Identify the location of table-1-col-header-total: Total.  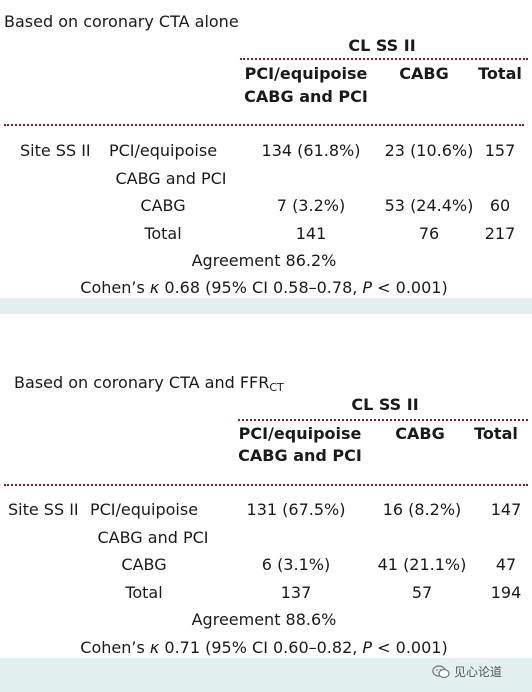
(500, 73).